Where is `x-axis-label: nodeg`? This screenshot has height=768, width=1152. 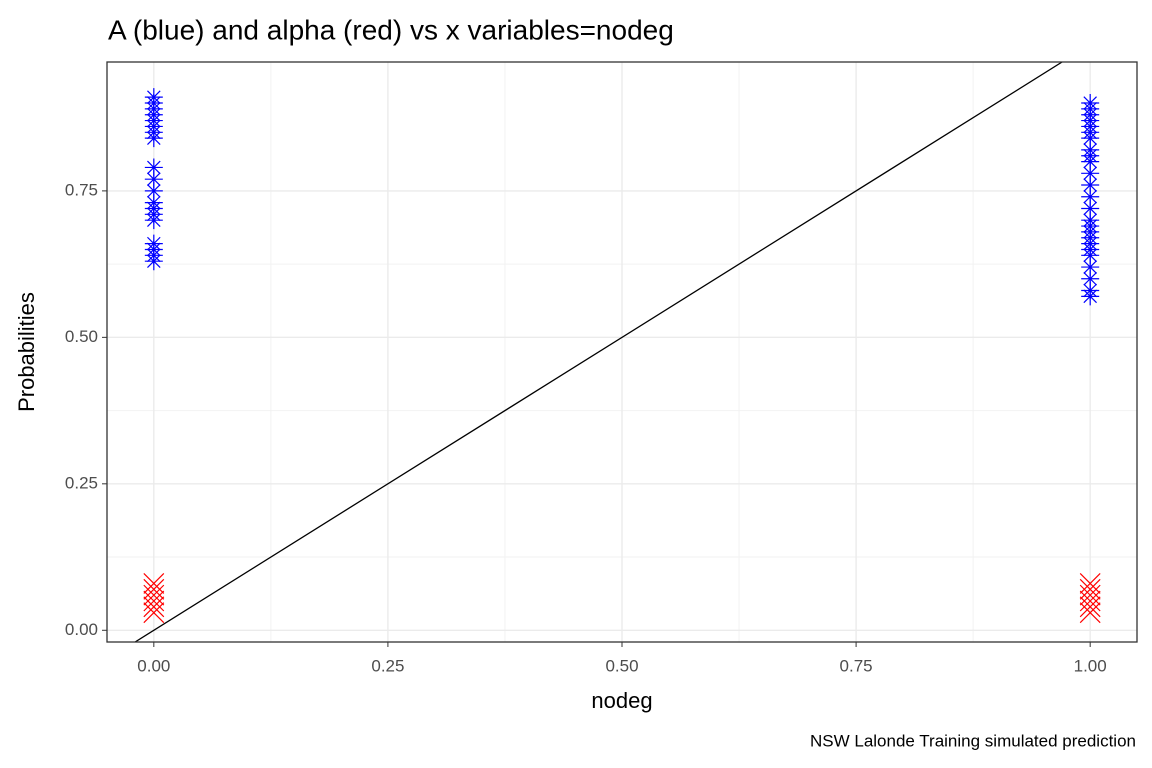 x-axis-label: nodeg is located at coordinates (621, 700).